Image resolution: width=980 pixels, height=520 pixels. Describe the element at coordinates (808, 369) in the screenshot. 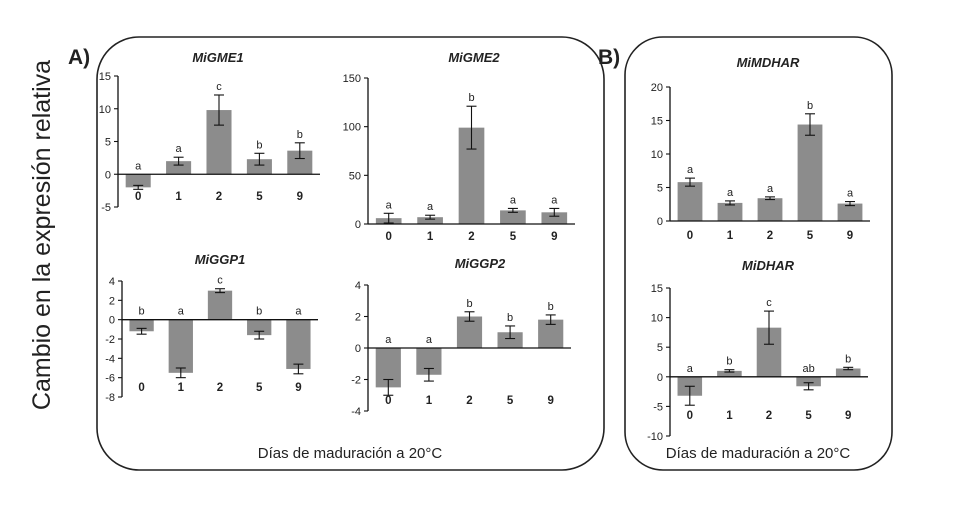

I see `significance-letter: ab` at that location.